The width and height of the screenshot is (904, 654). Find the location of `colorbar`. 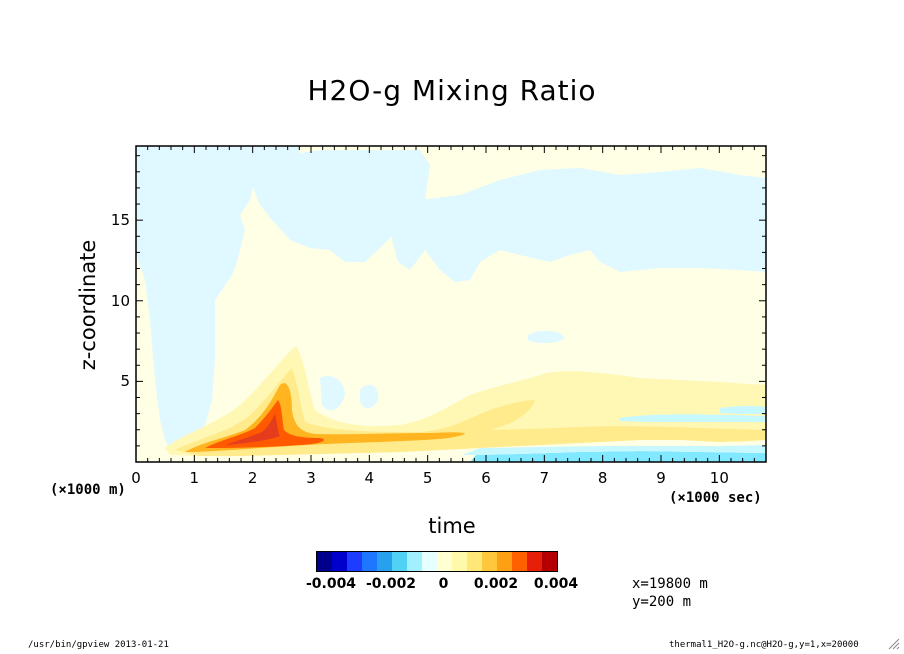

colorbar is located at coordinates (437, 561).